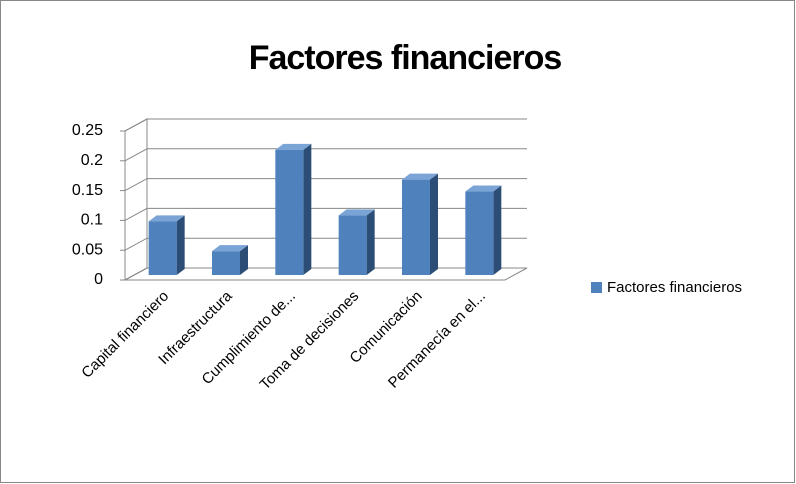 Image resolution: width=796 pixels, height=484 pixels. Describe the element at coordinates (92, 220) in the screenshot. I see `y-tick-label: 0.1` at that location.